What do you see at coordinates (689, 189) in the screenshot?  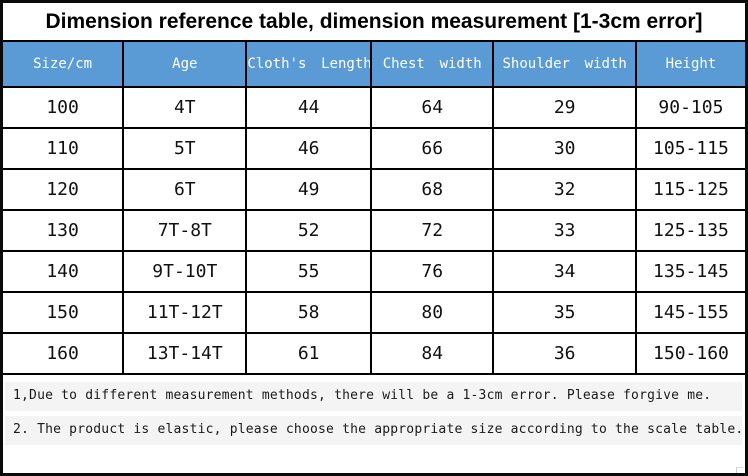 I see `table-cell: 115-125` at bounding box center [689, 189].